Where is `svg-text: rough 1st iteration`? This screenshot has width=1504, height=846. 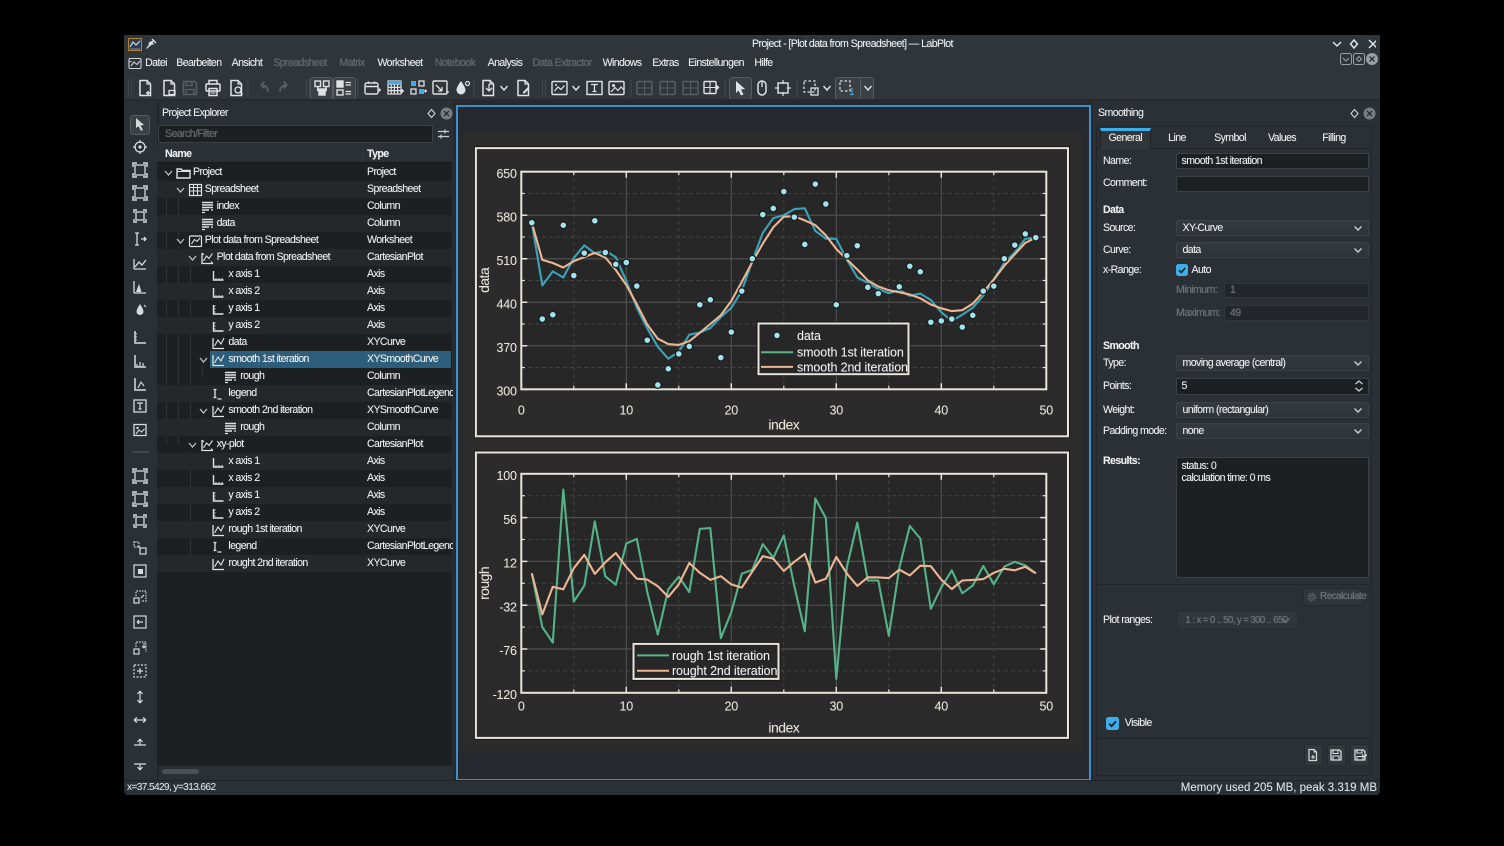
svg-text: rough 1st iteration is located at coordinates (721, 655).